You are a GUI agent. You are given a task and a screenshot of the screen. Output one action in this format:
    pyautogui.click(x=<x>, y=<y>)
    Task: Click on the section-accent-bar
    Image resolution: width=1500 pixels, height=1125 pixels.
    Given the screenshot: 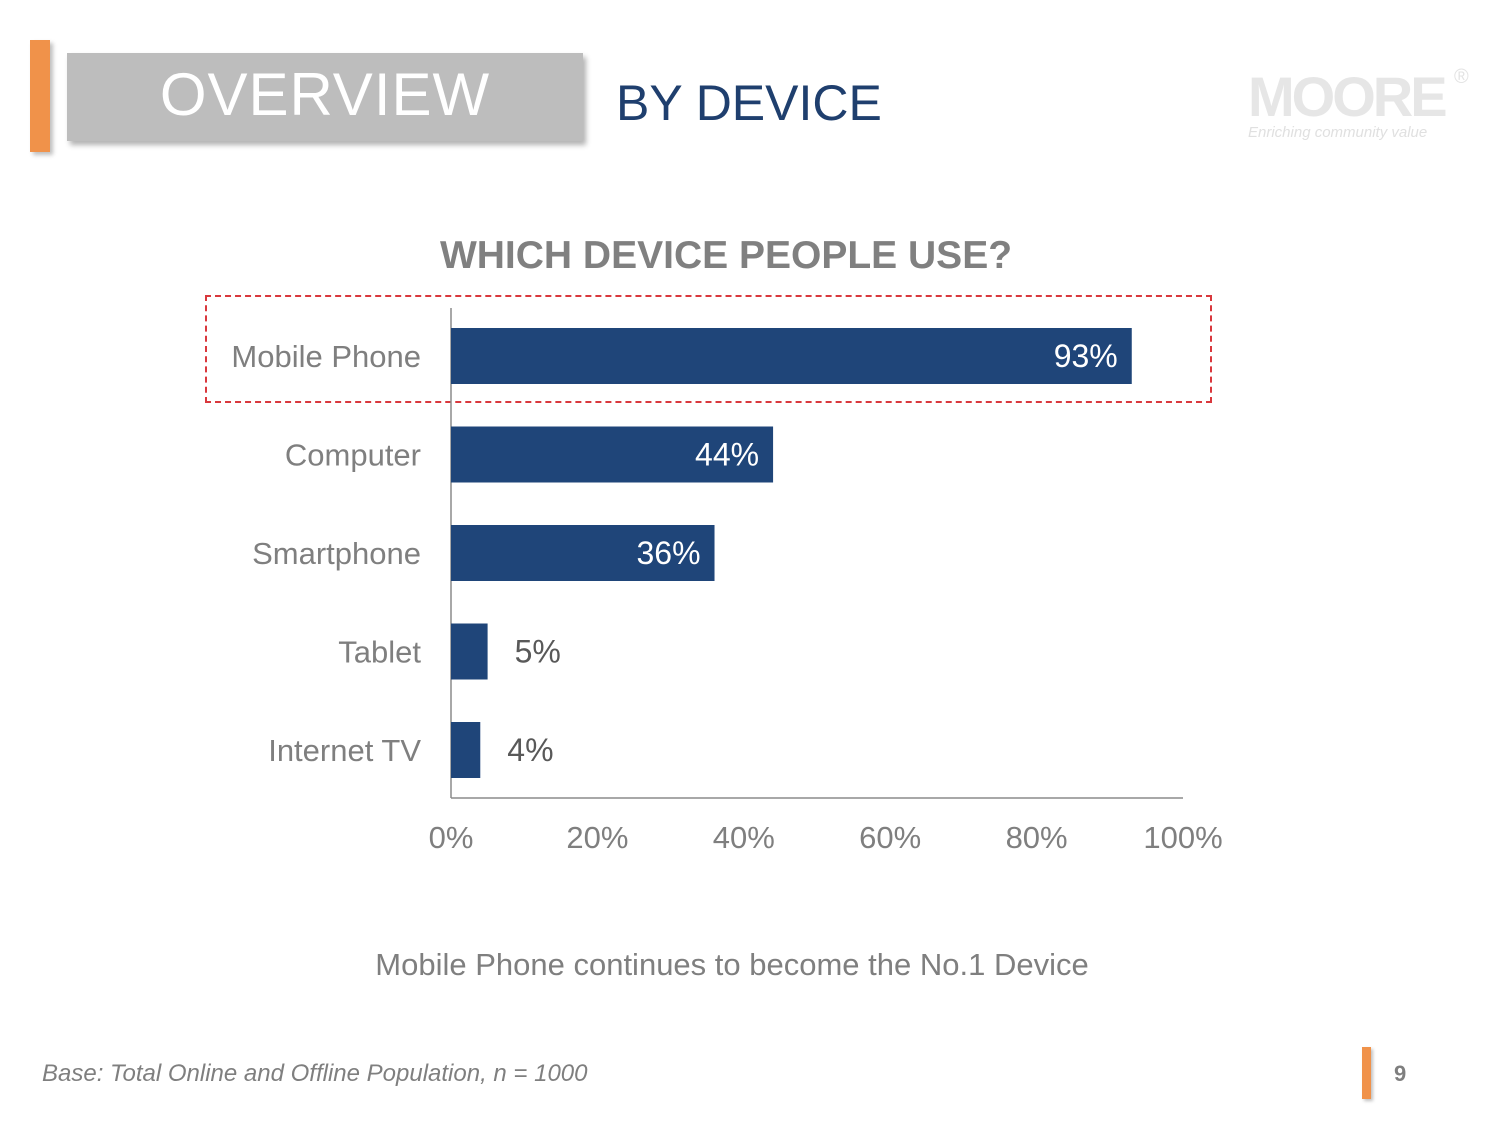 What is the action you would take?
    pyautogui.click(x=40, y=96)
    